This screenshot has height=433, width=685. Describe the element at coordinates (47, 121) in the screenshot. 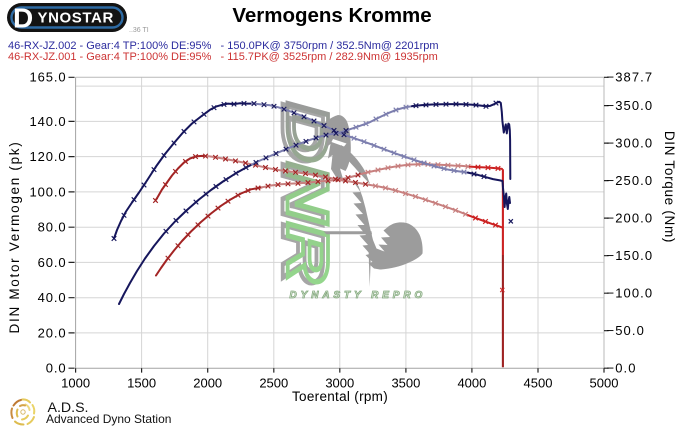

I see `svg-text: 140.0` at that location.